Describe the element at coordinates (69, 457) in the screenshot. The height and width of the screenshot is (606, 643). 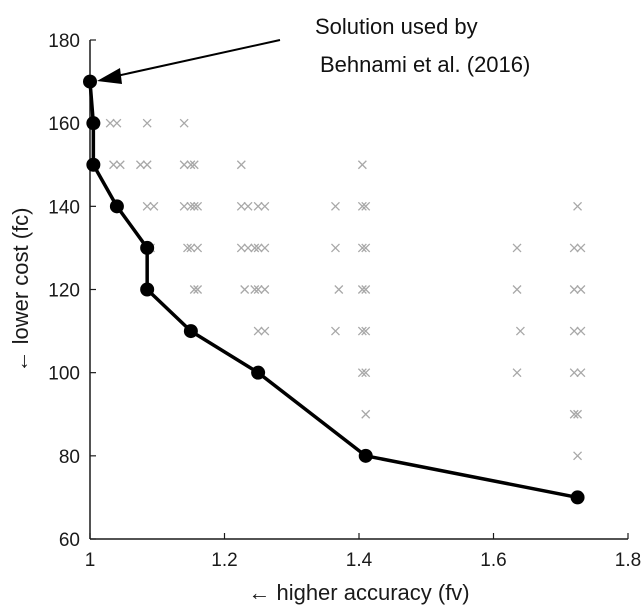
I see `y-tick-label: 80` at that location.